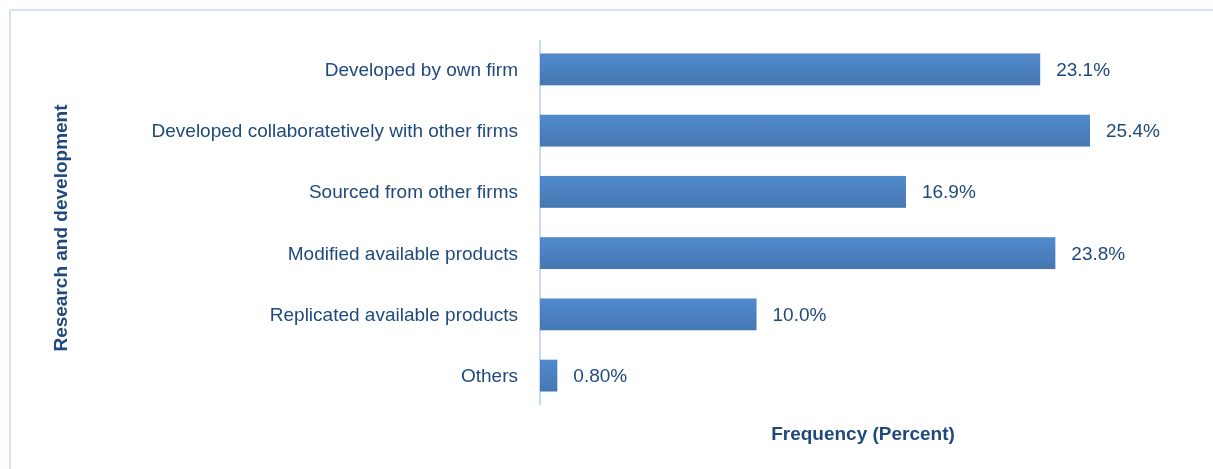 The height and width of the screenshot is (469, 1213). What do you see at coordinates (948, 192) in the screenshot?
I see `data-label: 16.9%` at bounding box center [948, 192].